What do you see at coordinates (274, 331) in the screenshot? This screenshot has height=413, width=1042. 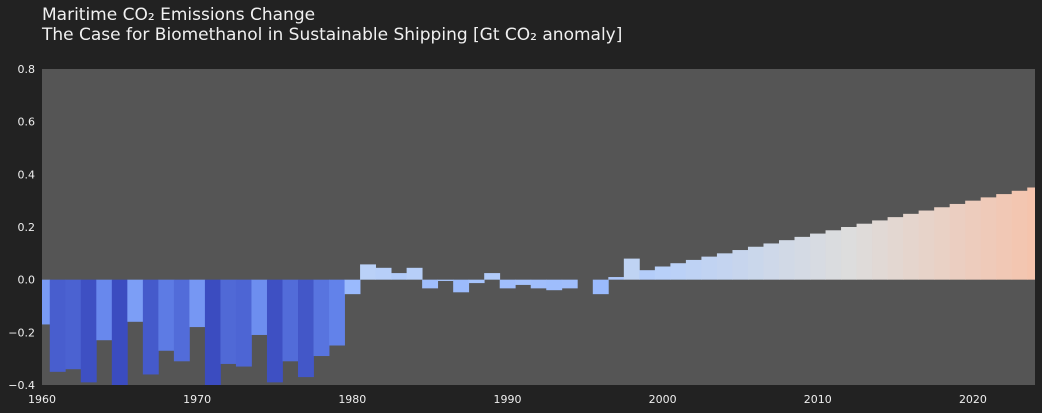 I see `bar-1975` at bounding box center [274, 331].